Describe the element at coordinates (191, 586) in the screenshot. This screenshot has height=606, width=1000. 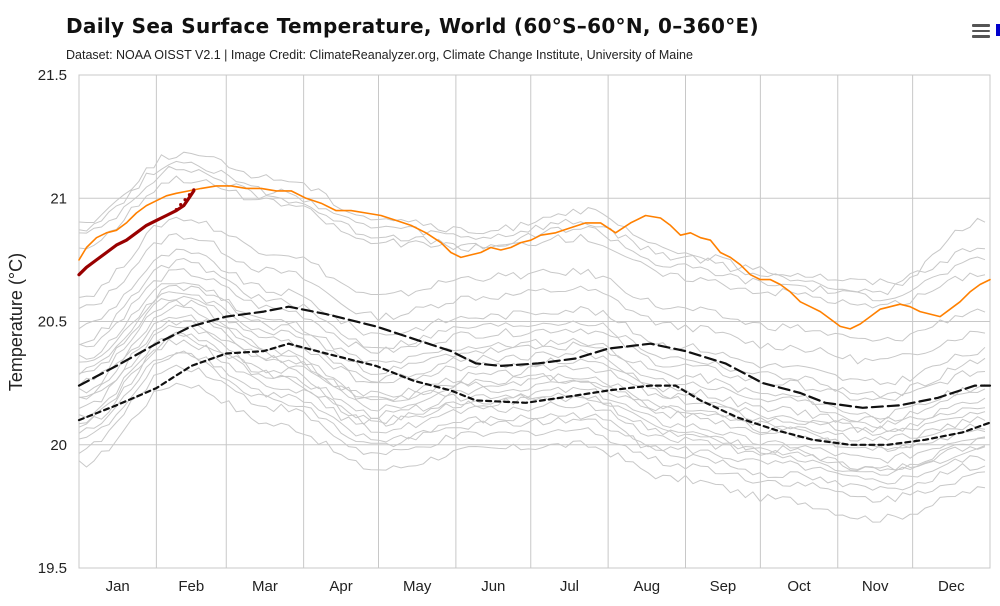
I see `x-tick-label: Feb` at that location.